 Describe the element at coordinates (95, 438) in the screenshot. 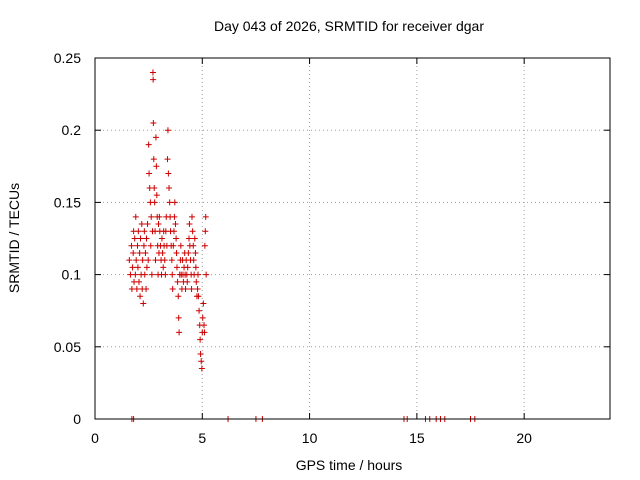

I see `x-tick-label: 0` at that location.